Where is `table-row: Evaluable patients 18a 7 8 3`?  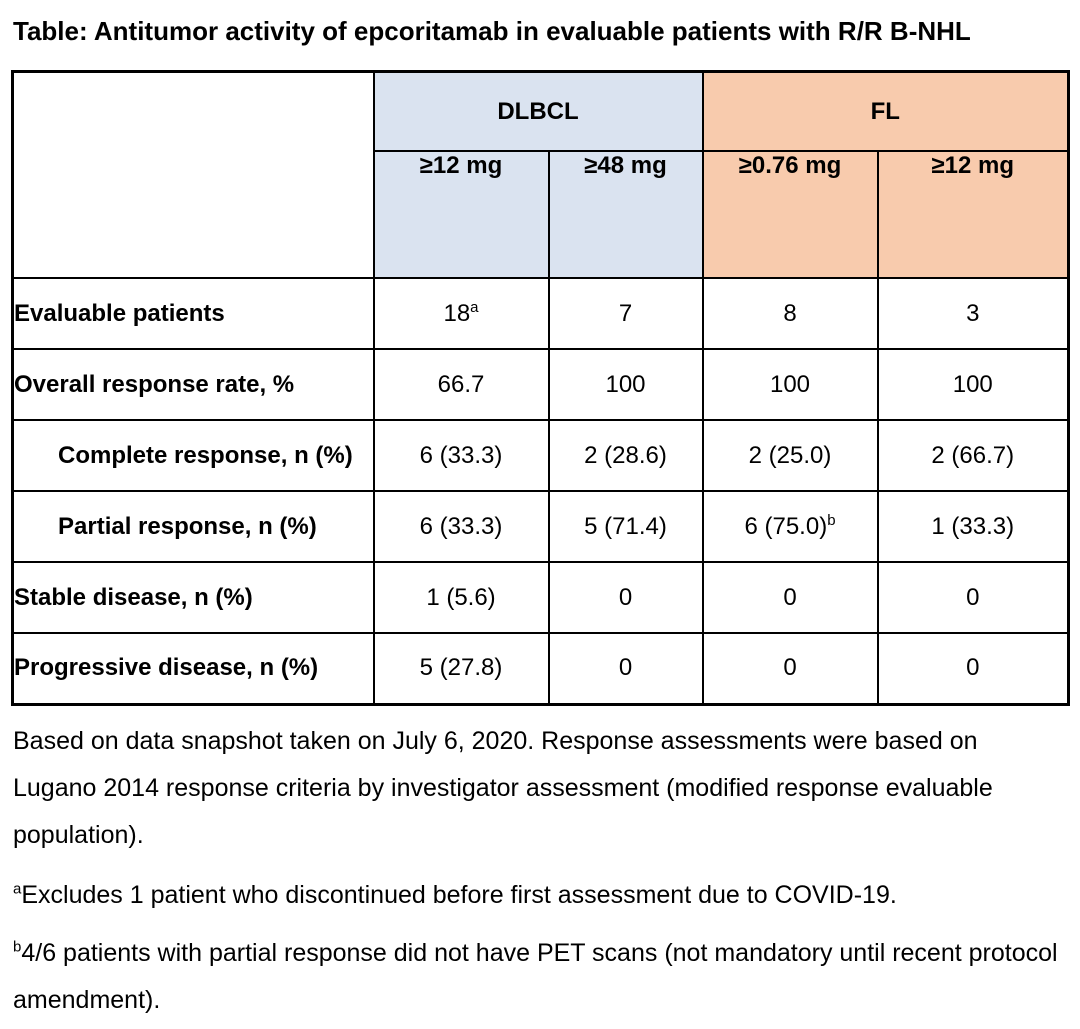
table-row: Evaluable patients 18a 7 8 3 is located at coordinates (540, 313).